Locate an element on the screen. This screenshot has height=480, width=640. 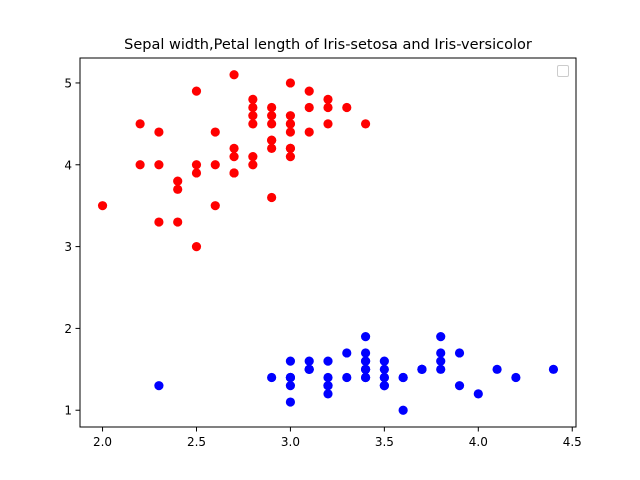
legend-box is located at coordinates (563, 71).